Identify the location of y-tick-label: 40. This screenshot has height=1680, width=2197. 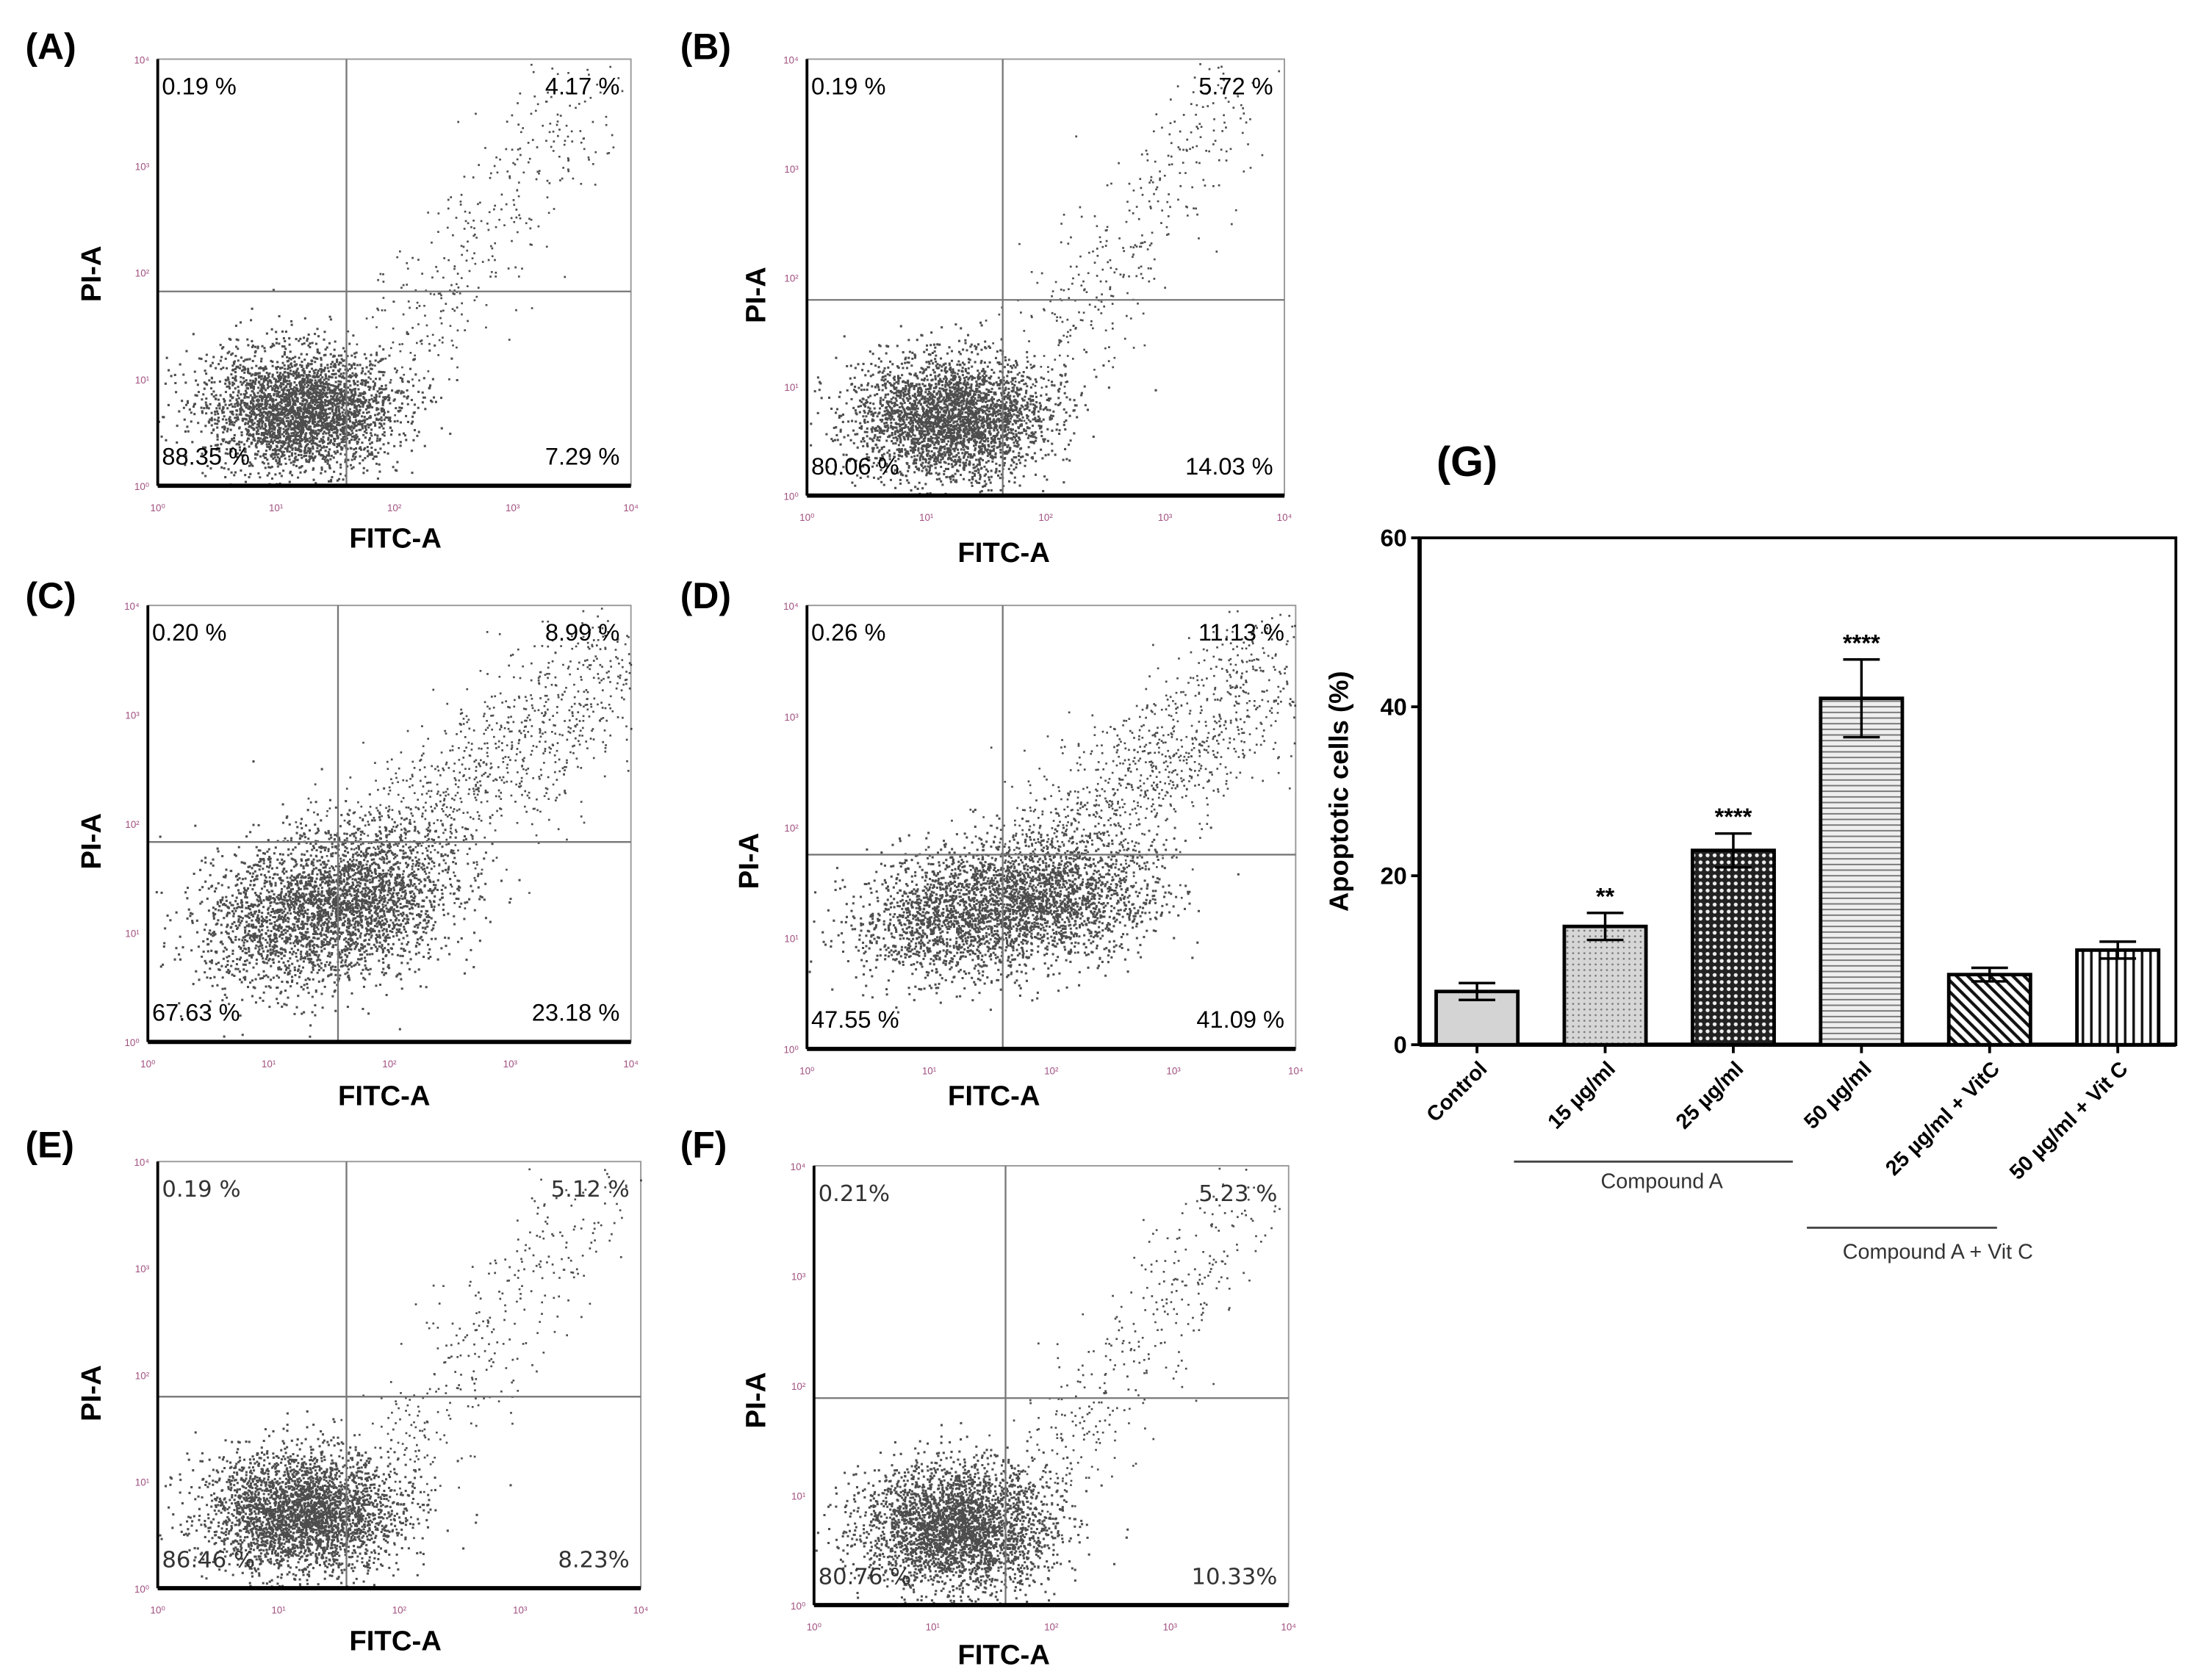
(1394, 707).